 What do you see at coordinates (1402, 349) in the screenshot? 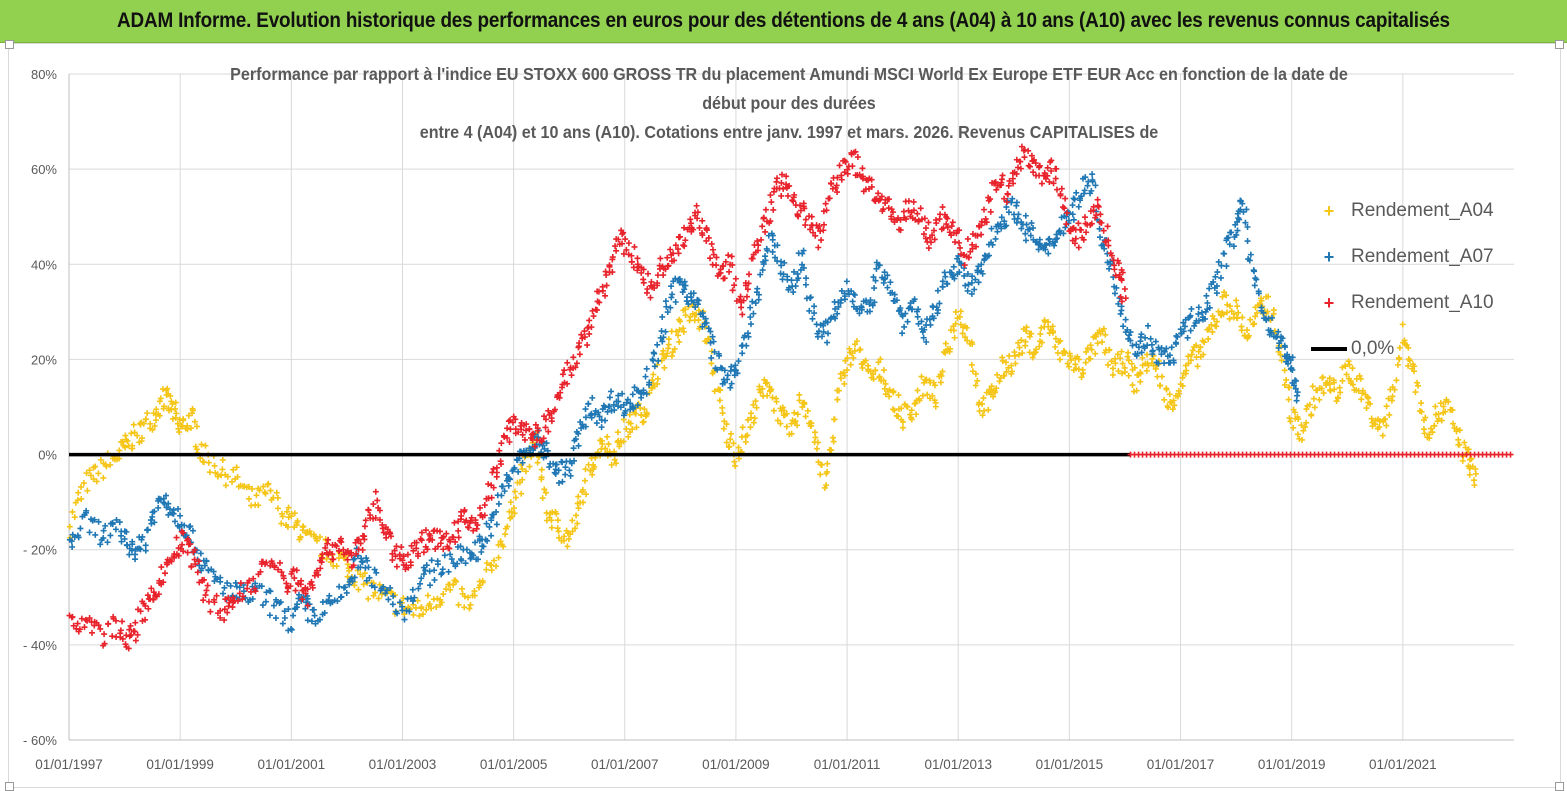
I see `legend-item-zero: 0,0%` at bounding box center [1402, 349].